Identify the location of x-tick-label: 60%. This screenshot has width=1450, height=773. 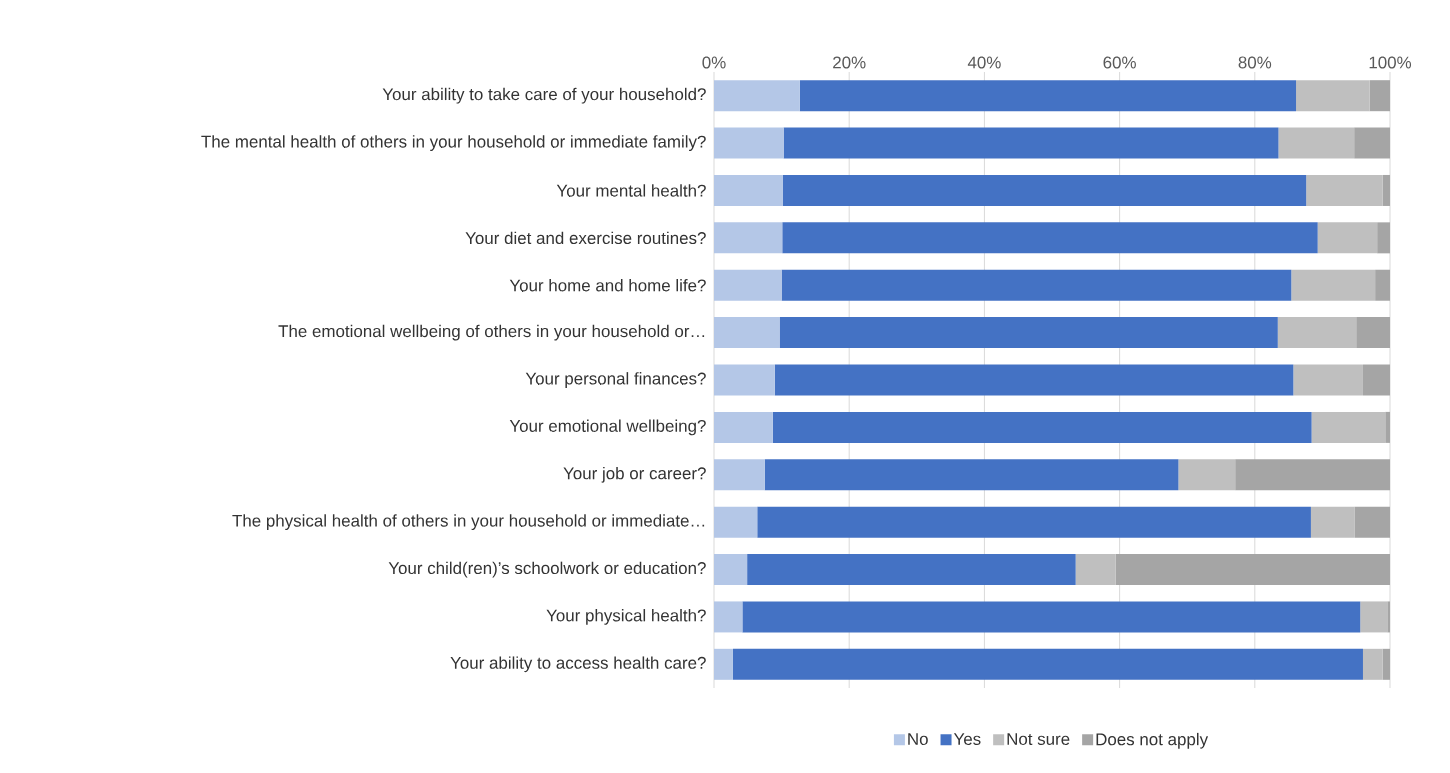
(1119, 62).